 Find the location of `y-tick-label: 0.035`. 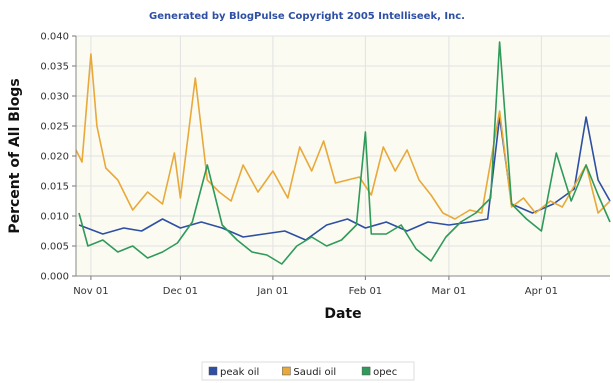

y-tick-label: 0.035 is located at coordinates (54, 67).